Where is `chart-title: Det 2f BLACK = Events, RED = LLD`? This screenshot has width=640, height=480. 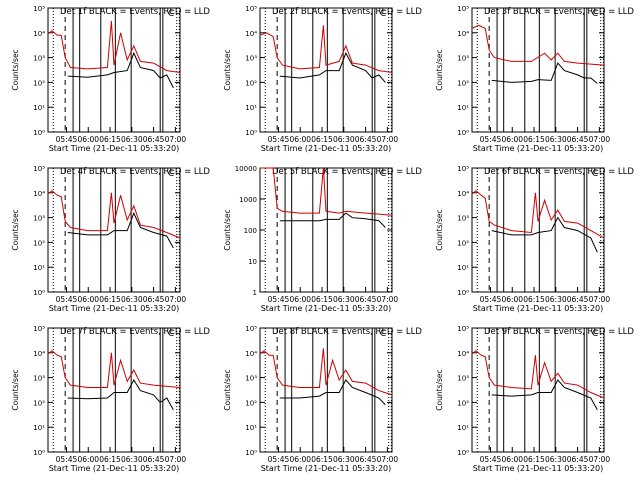
chart-title: Det 2f BLACK = Events, RED = LLD is located at coordinates (347, 12).